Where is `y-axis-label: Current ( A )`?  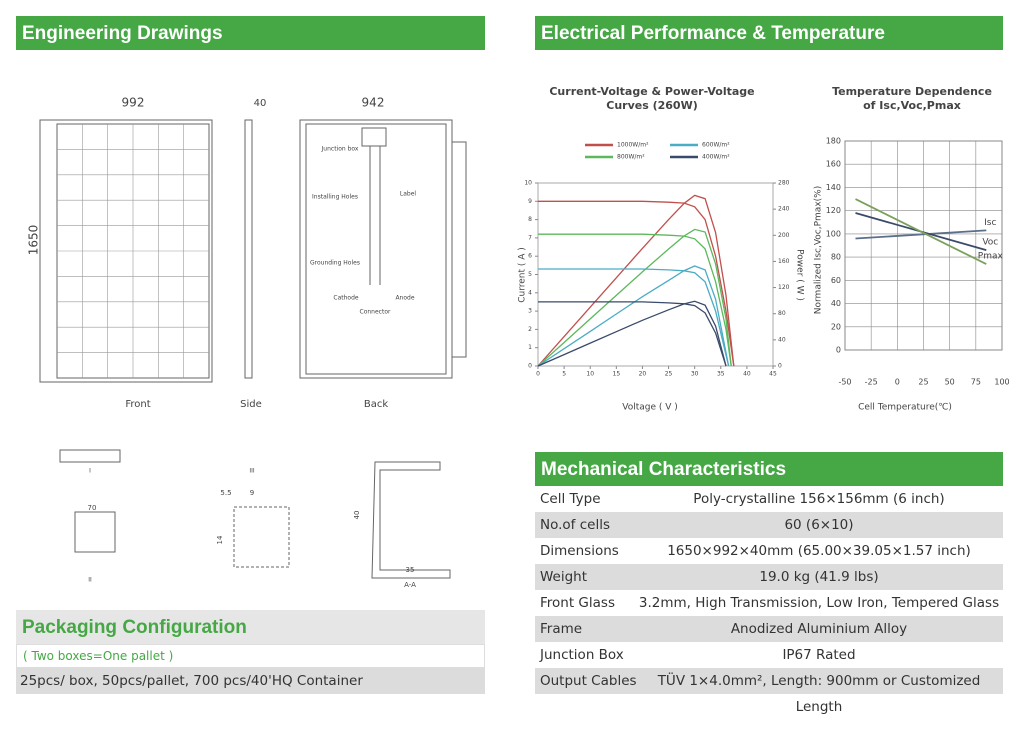
y-axis-label: Current ( A ) is located at coordinates (523, 275).